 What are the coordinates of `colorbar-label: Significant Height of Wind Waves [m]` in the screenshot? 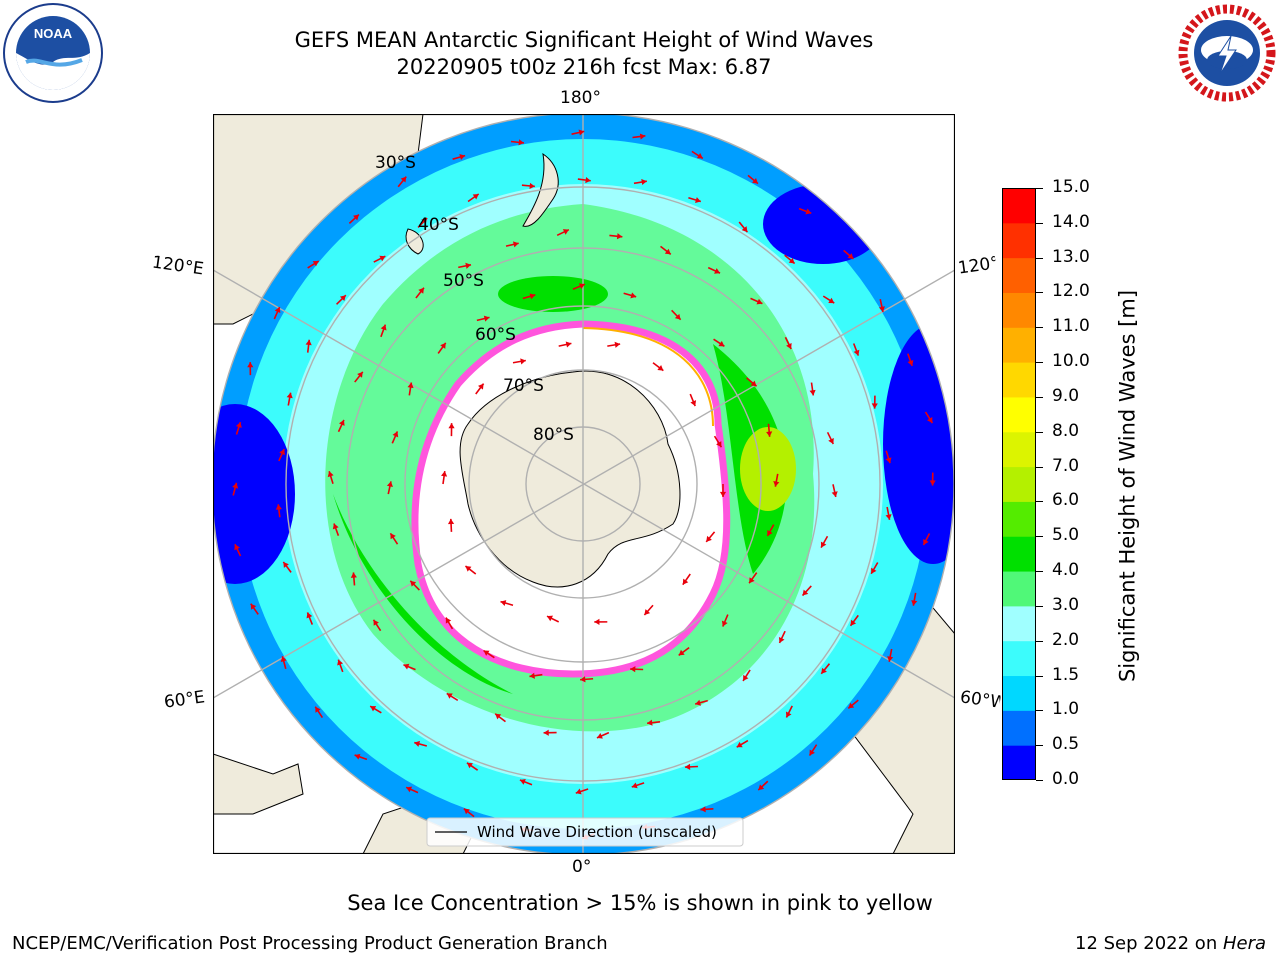 It's located at (1127, 486).